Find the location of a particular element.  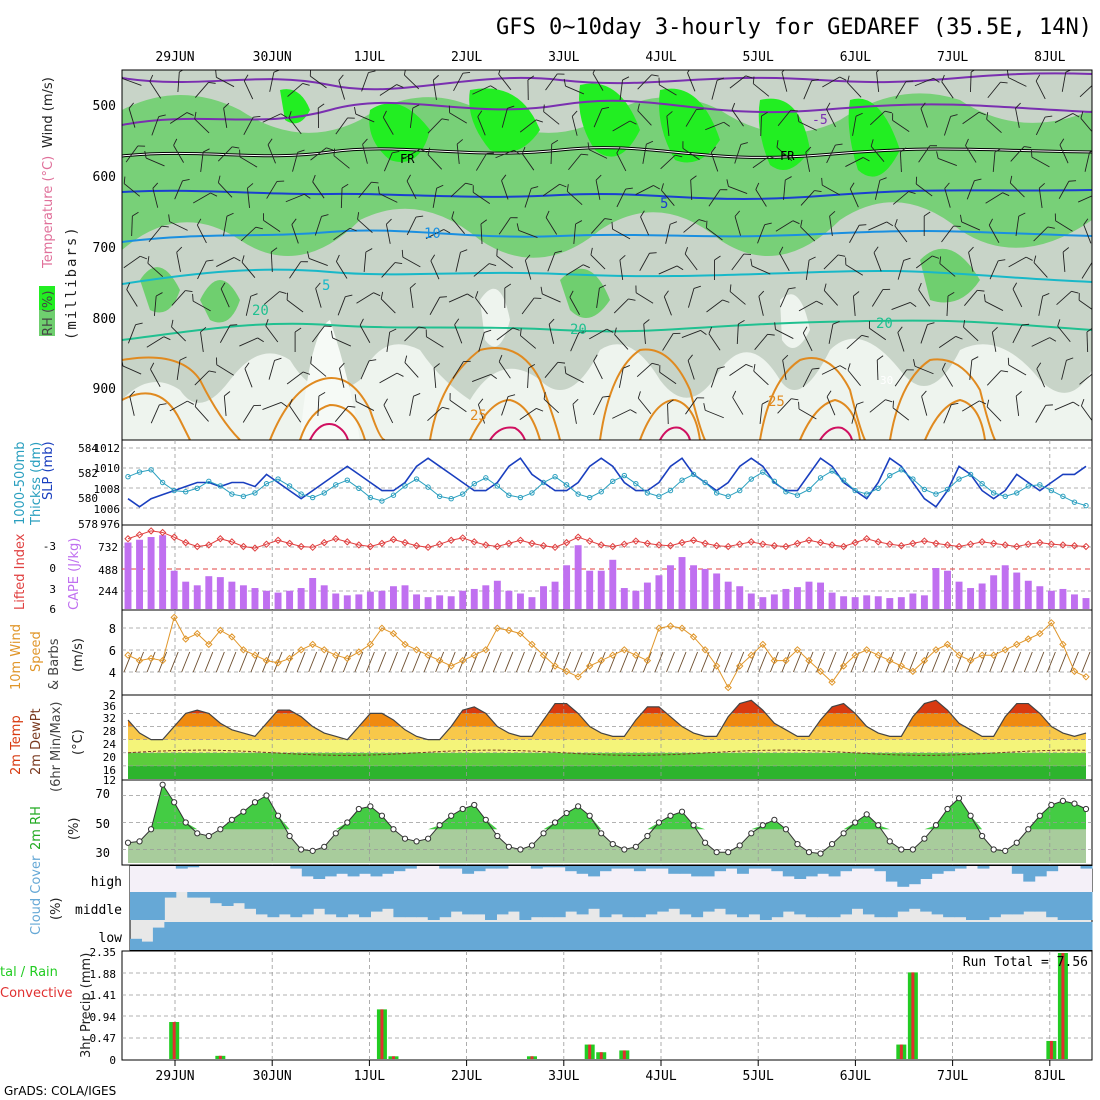

slp-grid is located at coordinates (607, 482).